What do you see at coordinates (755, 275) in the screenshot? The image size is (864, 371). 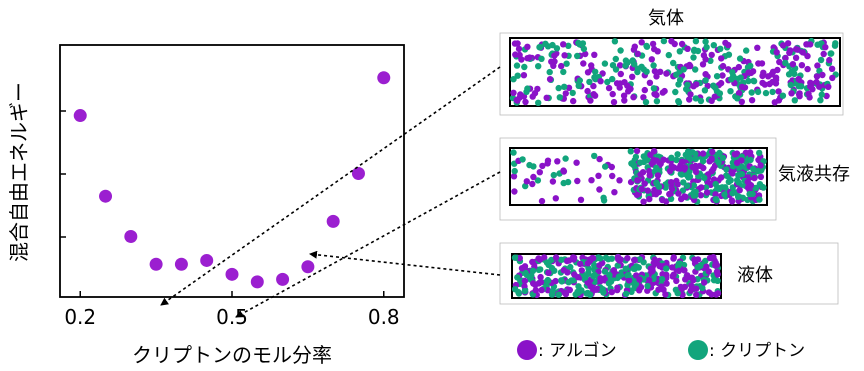 I see `liquid-panel-title: 液体` at bounding box center [755, 275].